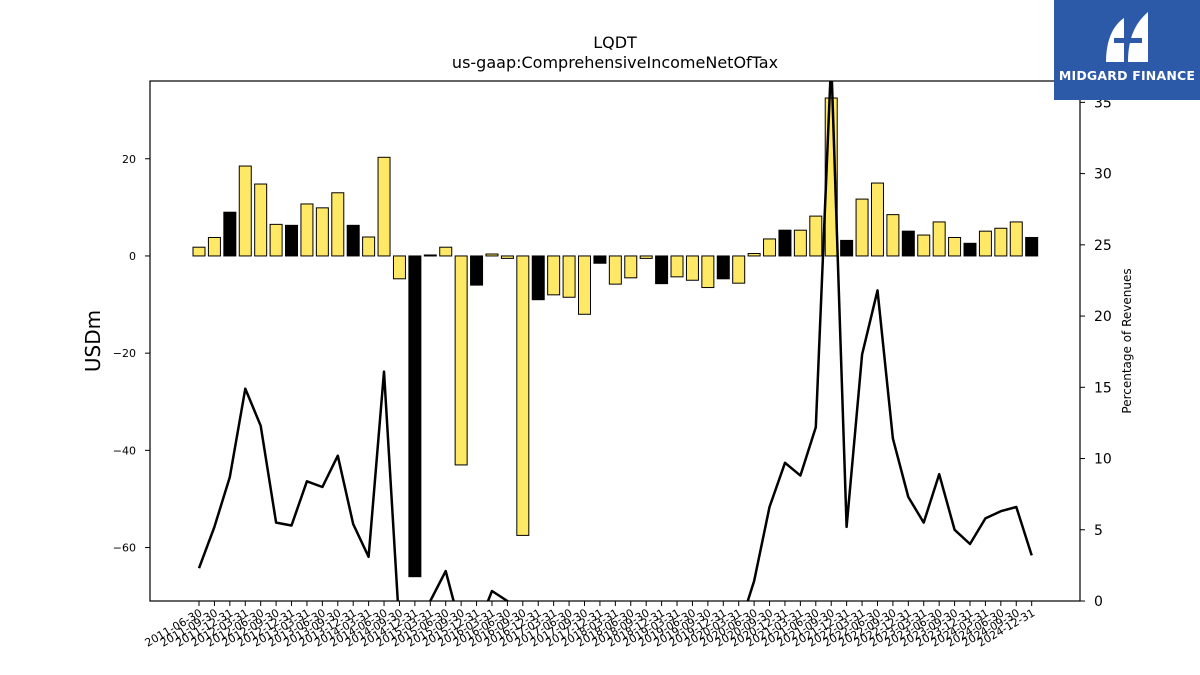  What do you see at coordinates (132, 256) in the screenshot?
I see `y-tick-label: 0` at bounding box center [132, 256].